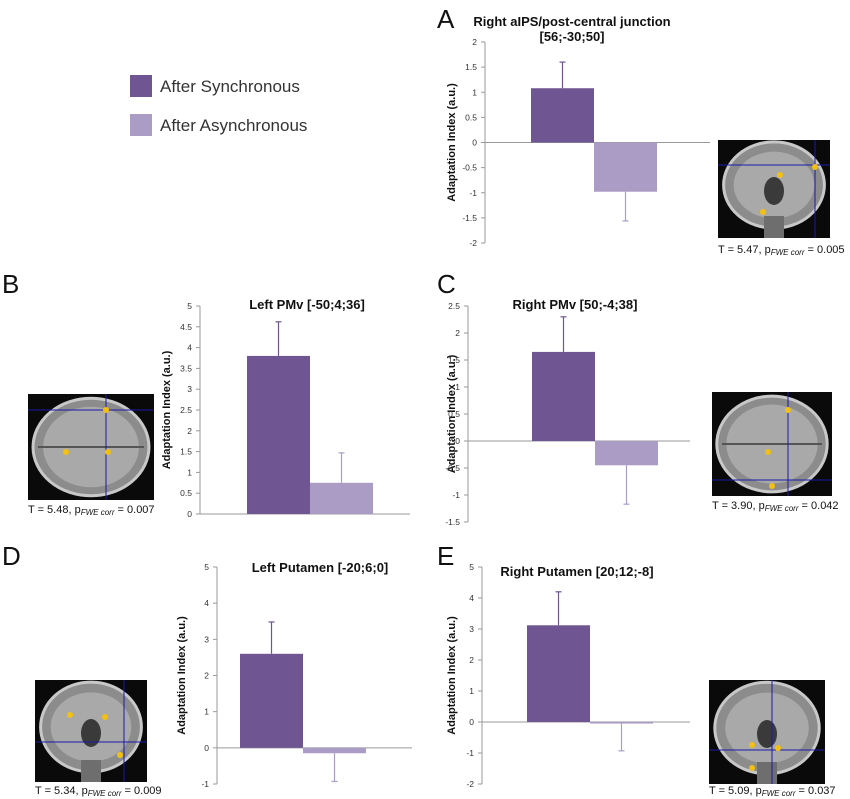  I want to click on legend-swatch-async, so click(141, 125).